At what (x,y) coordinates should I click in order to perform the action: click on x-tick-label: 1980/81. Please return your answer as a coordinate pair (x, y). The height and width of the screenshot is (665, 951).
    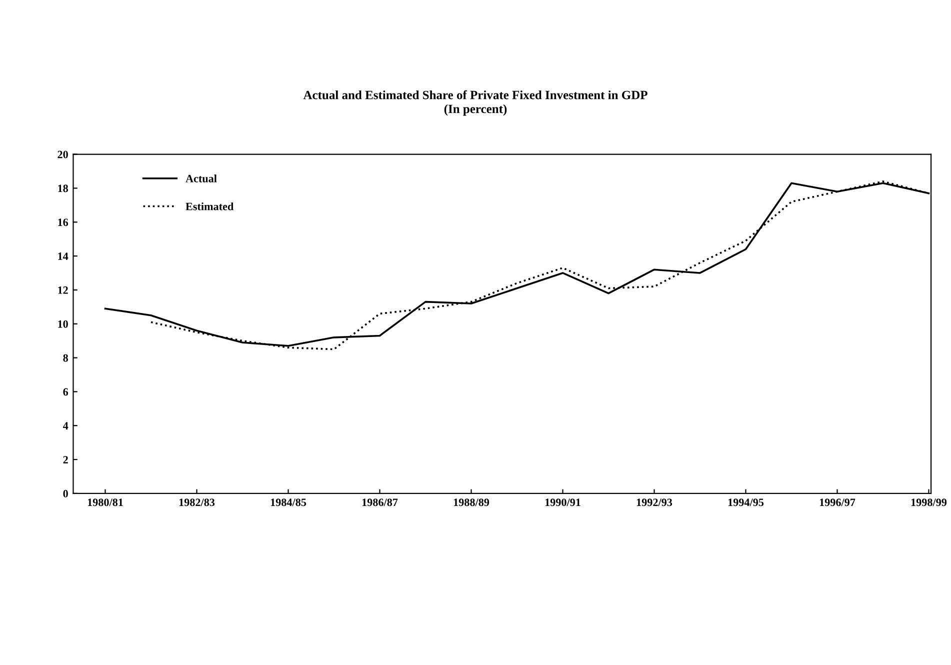
    Looking at the image, I should click on (105, 502).